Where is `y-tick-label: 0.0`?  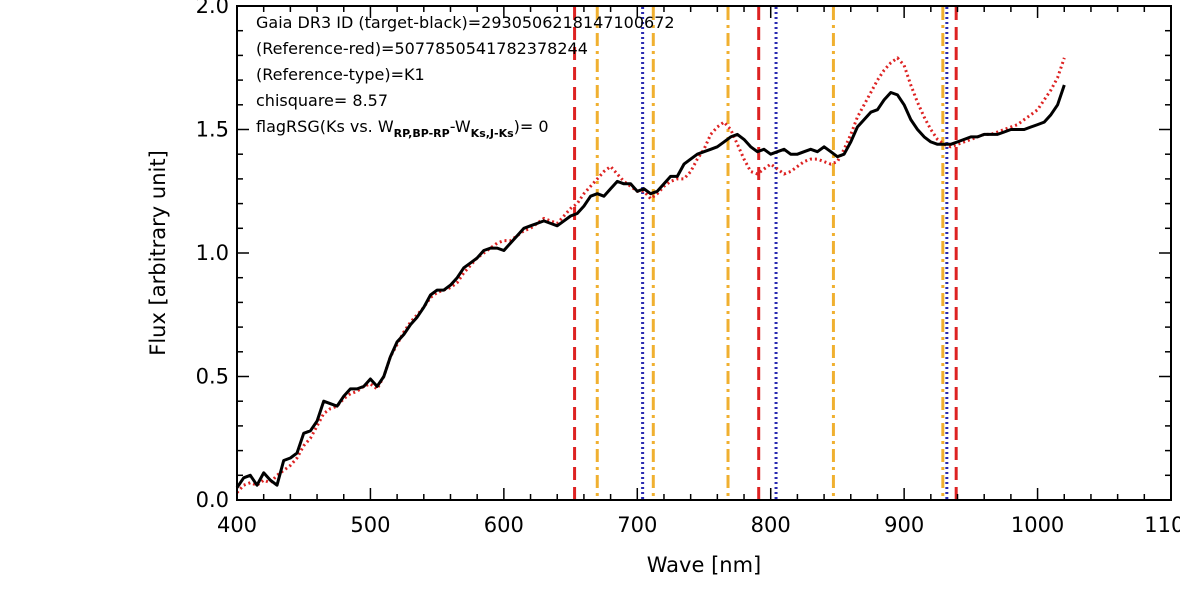
y-tick-label: 0.0 is located at coordinates (212, 500).